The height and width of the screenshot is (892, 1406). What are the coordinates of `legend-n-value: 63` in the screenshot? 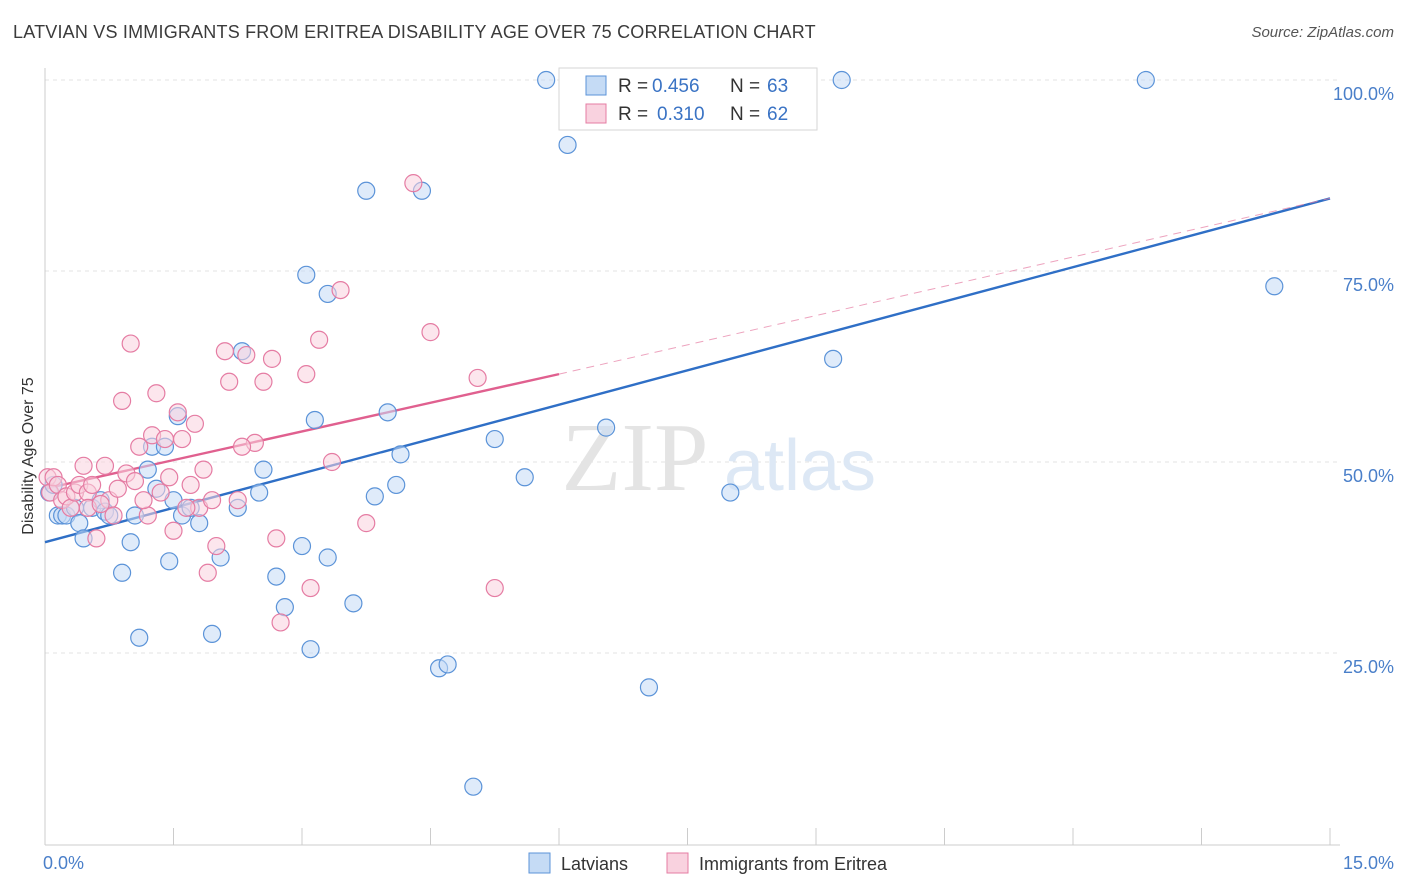 It's located at (777, 86).